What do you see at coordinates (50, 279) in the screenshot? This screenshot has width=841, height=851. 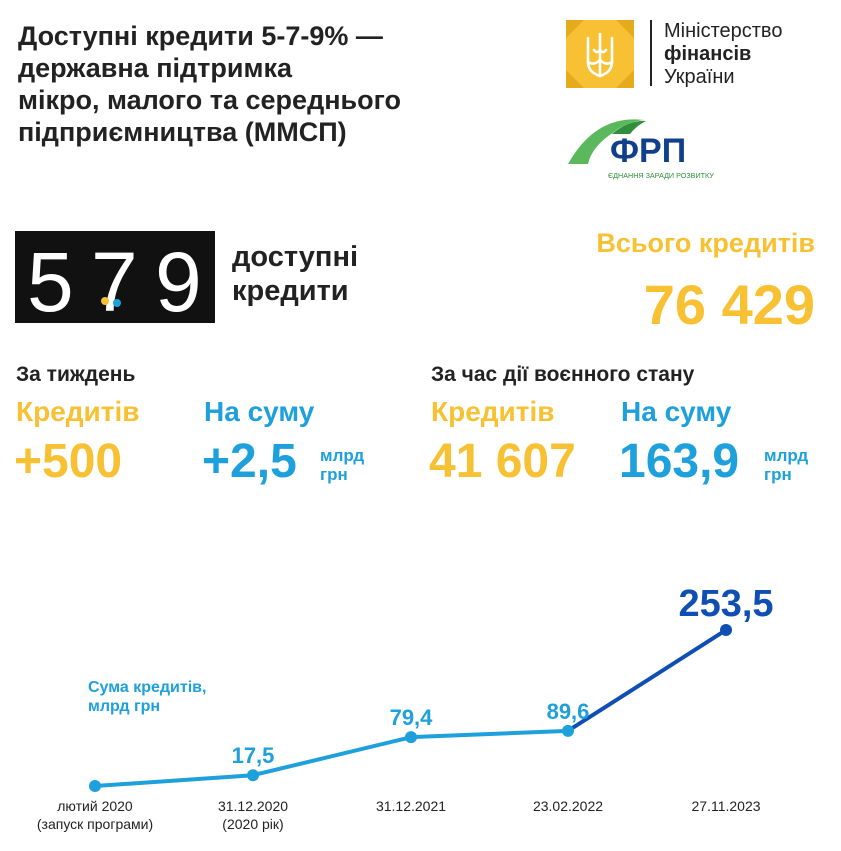 I see `badge-digit-5: 5` at bounding box center [50, 279].